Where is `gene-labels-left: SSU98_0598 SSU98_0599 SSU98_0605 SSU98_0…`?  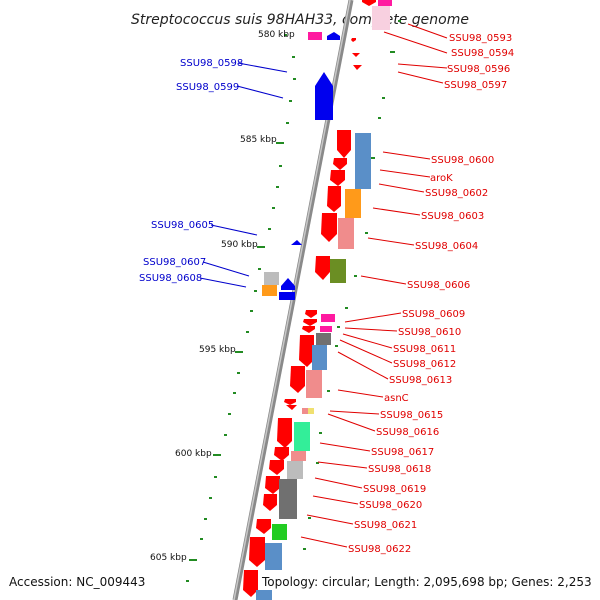
gene-labels-left: SSU98_0598 SSU98_0599 SSU98_0605 SSU98_0… is located at coordinates (191, 171).